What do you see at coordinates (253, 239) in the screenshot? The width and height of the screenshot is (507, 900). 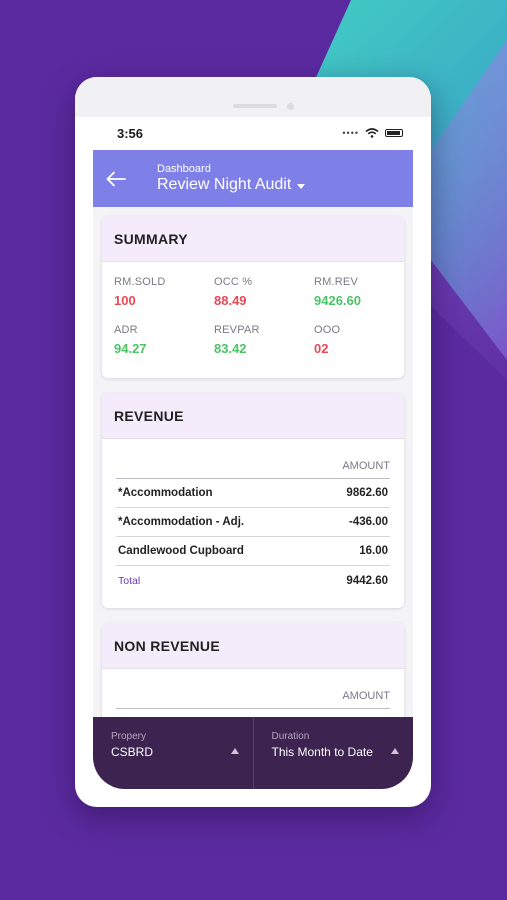 I see `summary-title: SUMMARY` at bounding box center [253, 239].